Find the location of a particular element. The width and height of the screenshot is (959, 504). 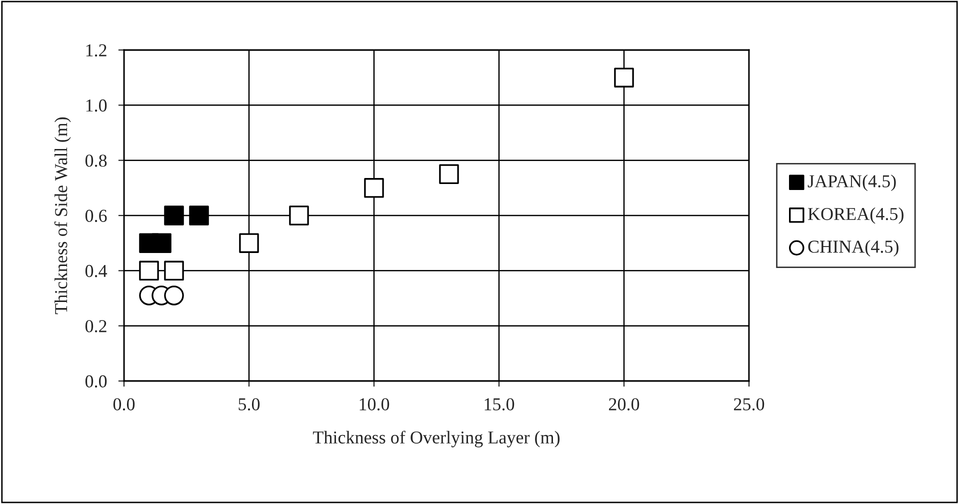

y-tick-label: 0.4 is located at coordinates (96, 271).